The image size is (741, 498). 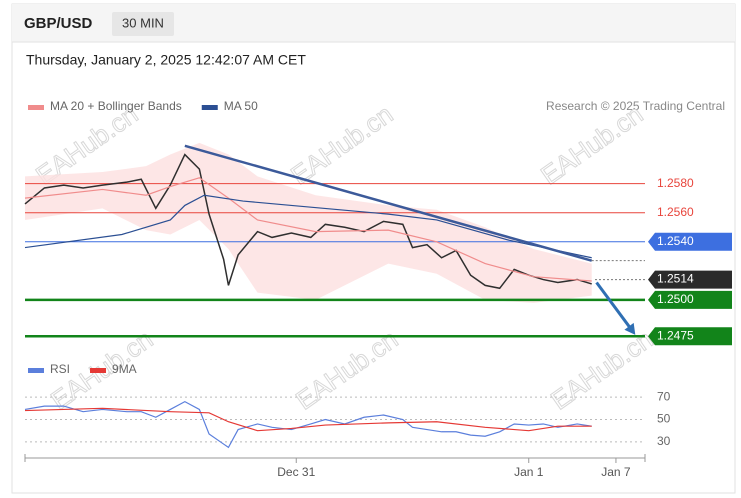 What do you see at coordinates (675, 299) in the screenshot?
I see `level-label: 1.2500` at bounding box center [675, 299].